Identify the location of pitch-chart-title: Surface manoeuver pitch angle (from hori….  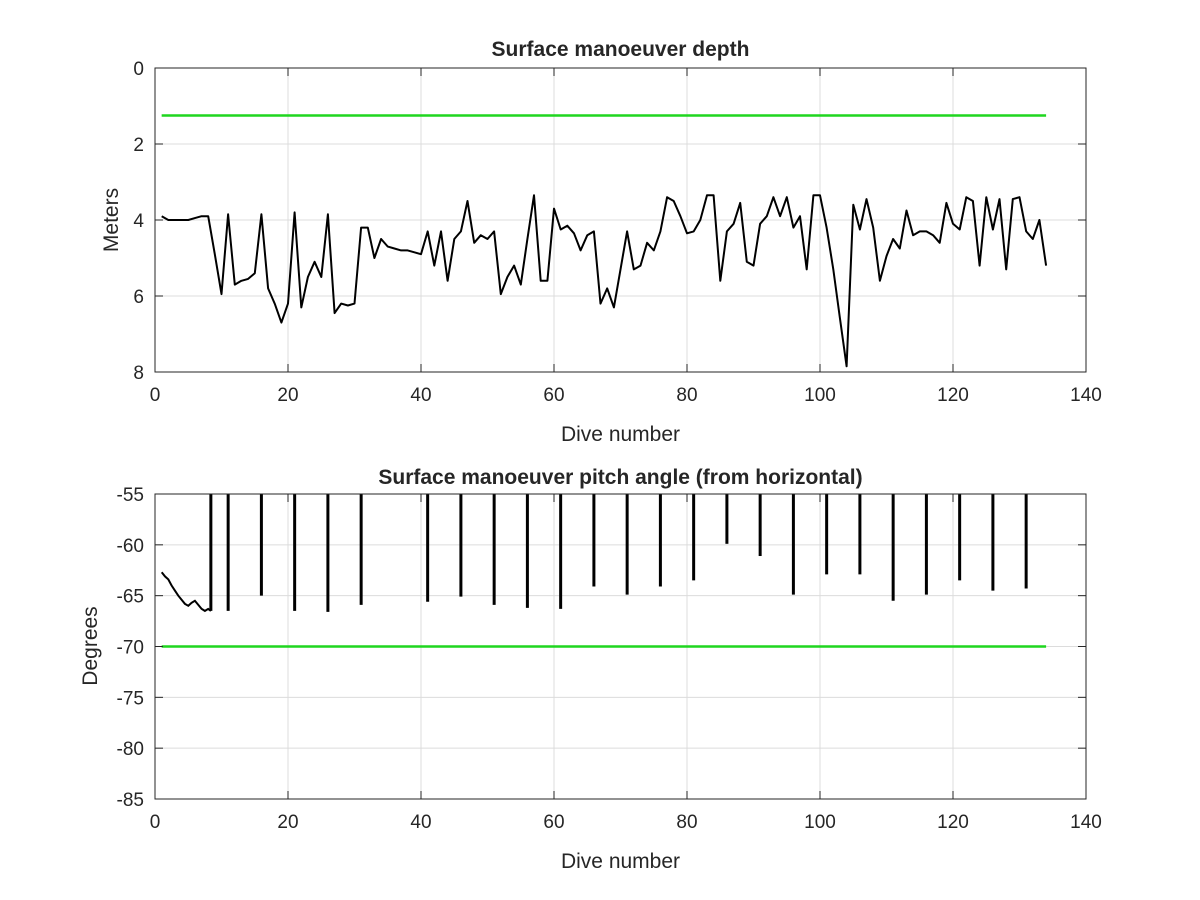
(620, 477).